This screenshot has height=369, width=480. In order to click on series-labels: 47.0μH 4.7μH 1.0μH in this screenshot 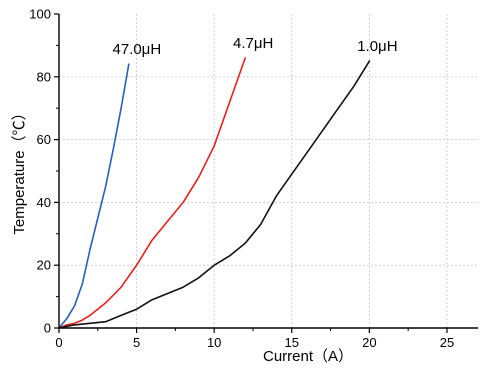, I will do `click(254, 46)`.